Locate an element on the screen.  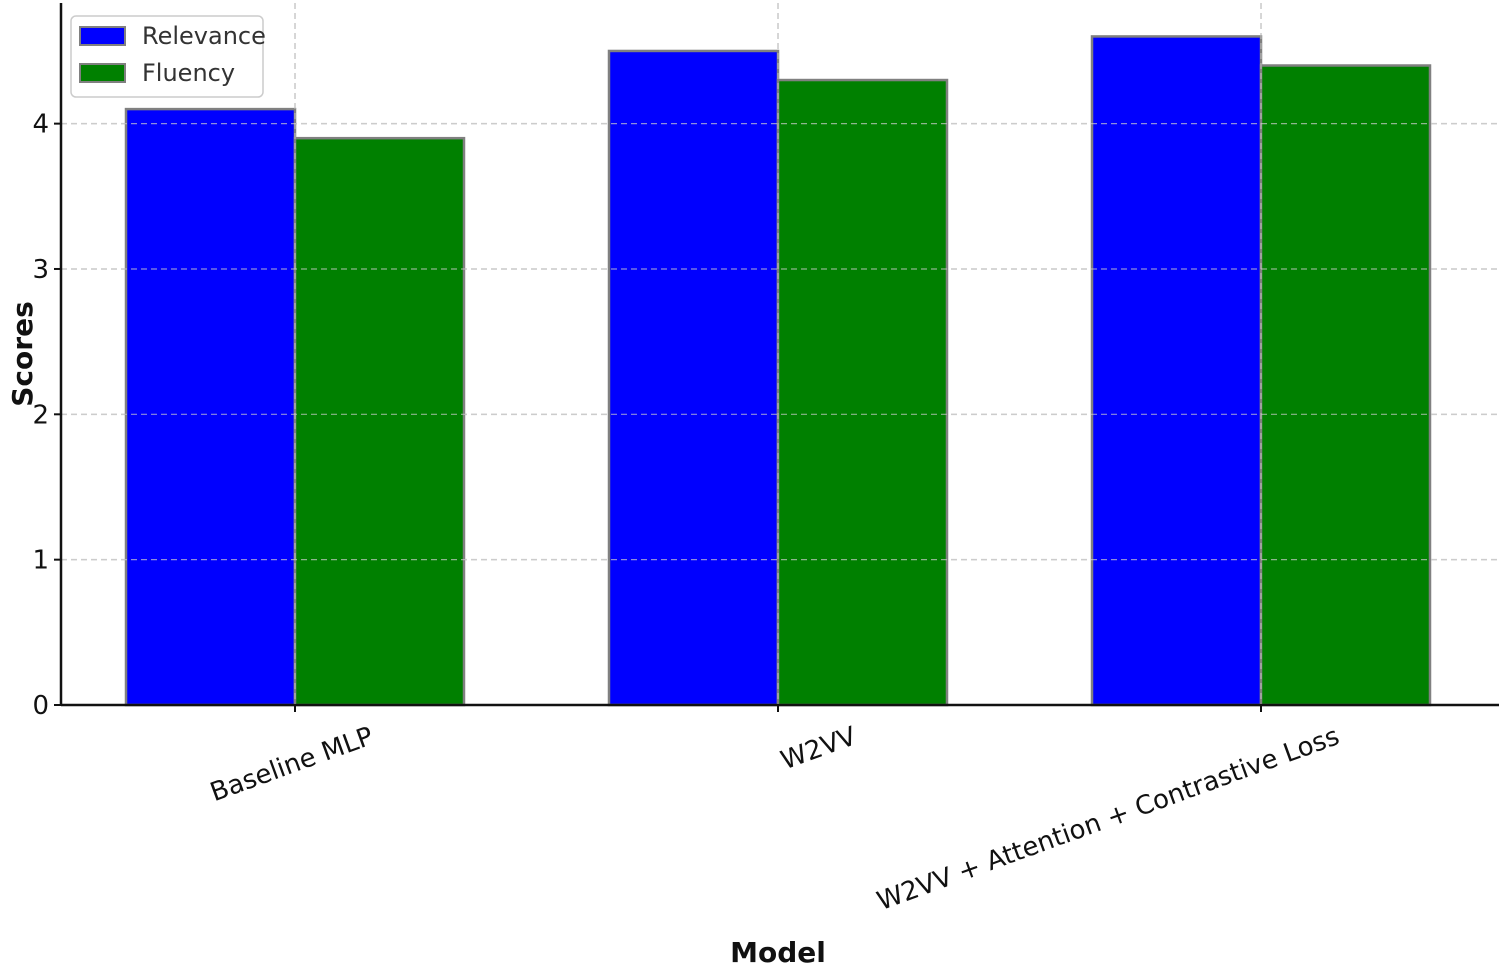
y-tick-label: 3 is located at coordinates (40, 270).